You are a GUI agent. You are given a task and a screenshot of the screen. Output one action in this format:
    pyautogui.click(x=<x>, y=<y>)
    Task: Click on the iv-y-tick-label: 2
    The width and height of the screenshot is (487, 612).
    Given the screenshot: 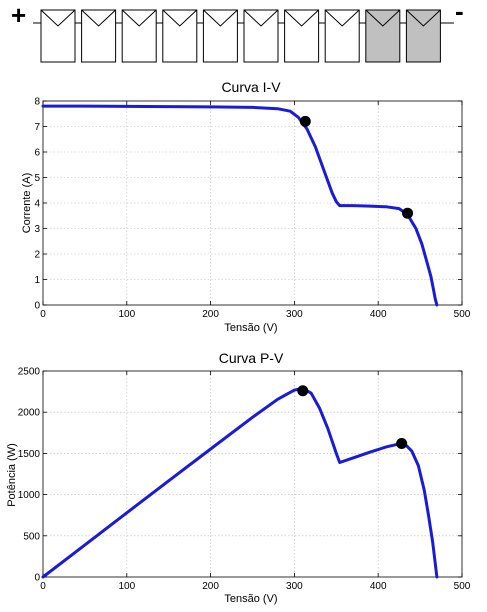 What is the action you would take?
    pyautogui.click(x=37, y=255)
    